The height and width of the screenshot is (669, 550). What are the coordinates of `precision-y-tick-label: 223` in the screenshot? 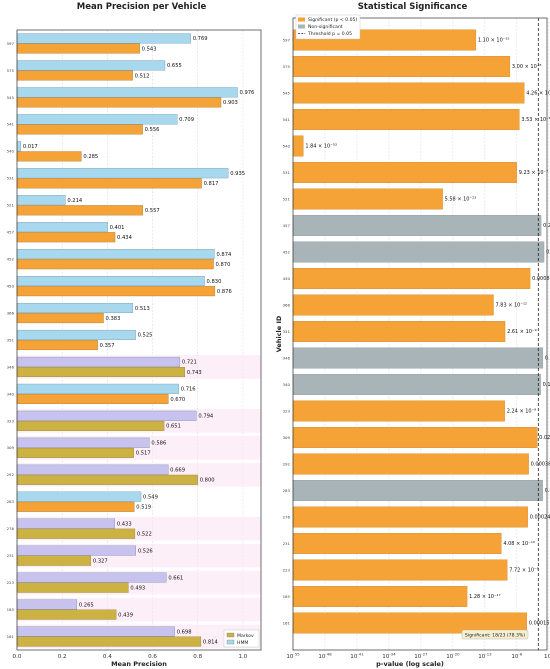 It's located at (11, 582).